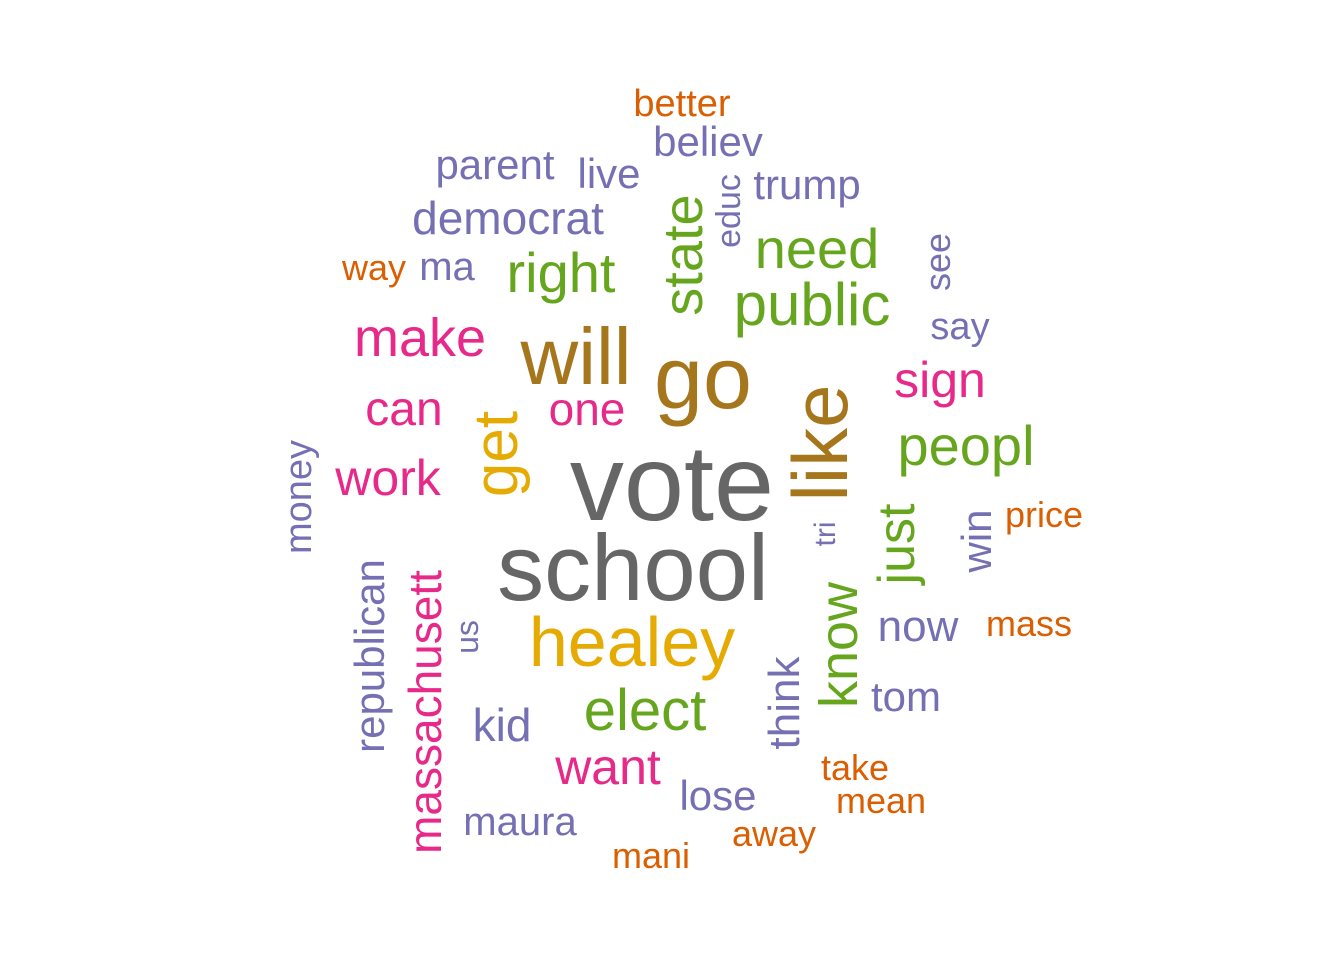 The height and width of the screenshot is (960, 1344). Describe the element at coordinates (937, 262) in the screenshot. I see `word-see: see` at that location.